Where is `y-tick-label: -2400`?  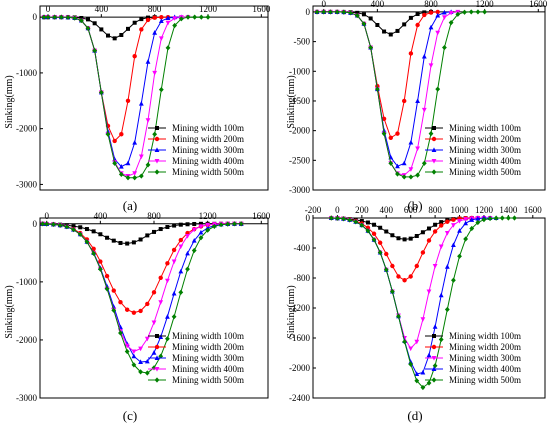 y-tick-label: -2400 is located at coordinates (299, 398).